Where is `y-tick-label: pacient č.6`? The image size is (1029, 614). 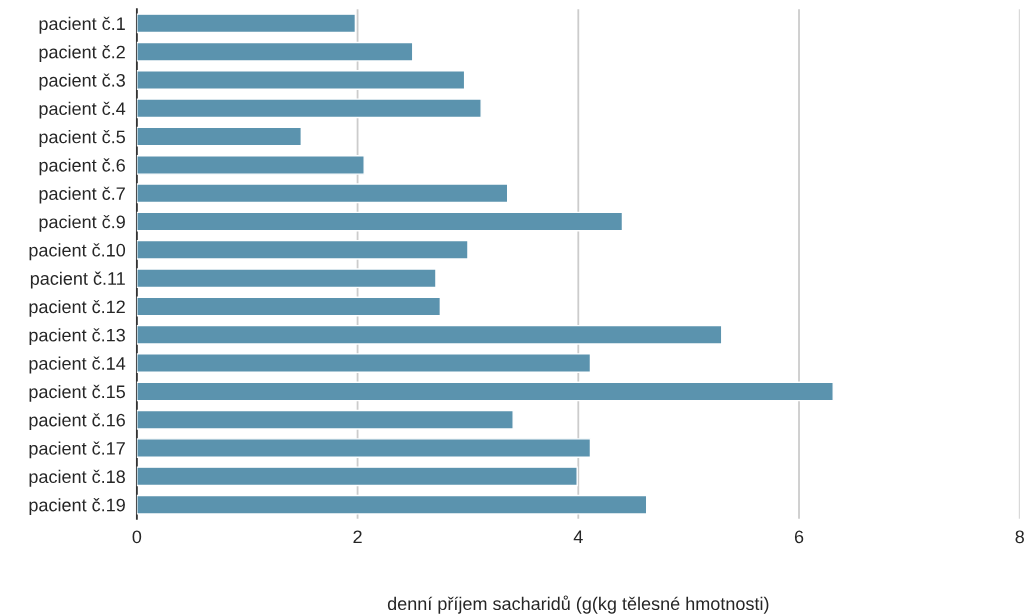
y-tick-label: pacient č.6 is located at coordinates (82, 167).